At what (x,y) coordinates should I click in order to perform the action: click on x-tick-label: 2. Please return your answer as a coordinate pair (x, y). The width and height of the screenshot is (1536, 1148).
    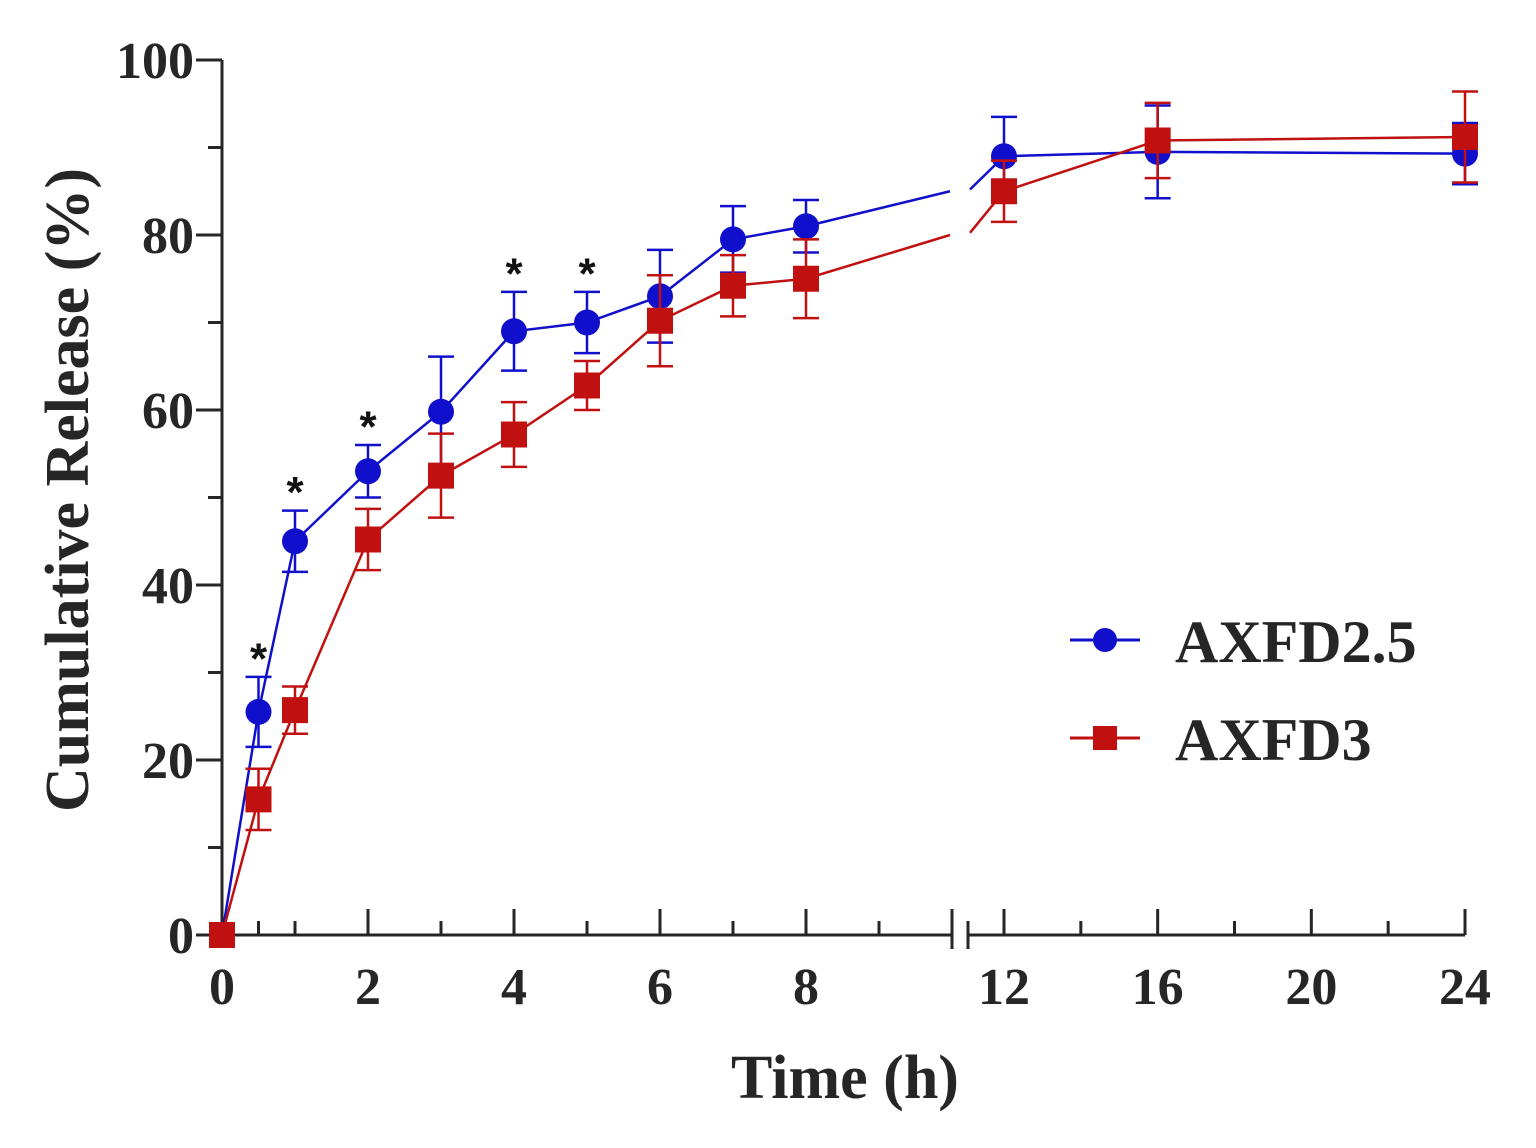
    Looking at the image, I should click on (368, 987).